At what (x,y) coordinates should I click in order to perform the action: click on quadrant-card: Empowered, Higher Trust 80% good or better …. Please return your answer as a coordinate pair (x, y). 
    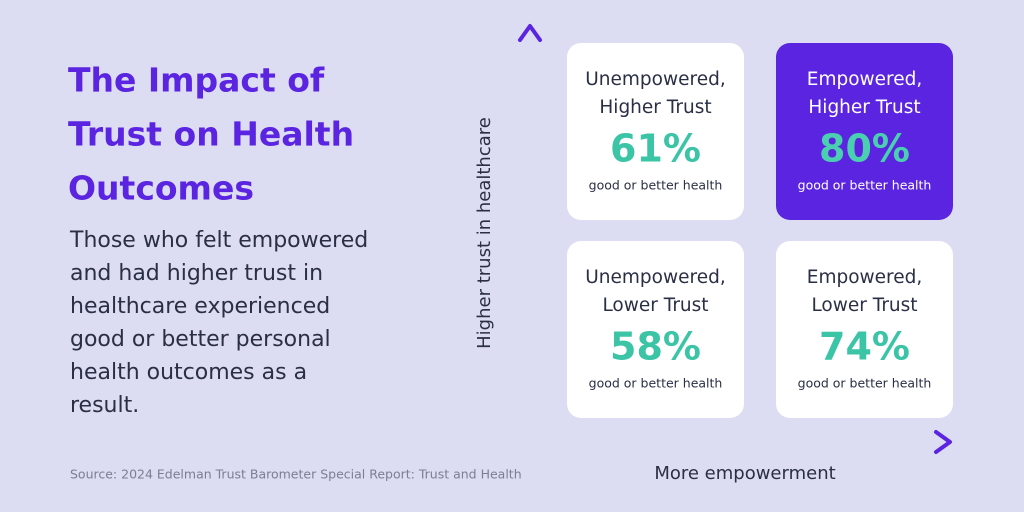
    Looking at the image, I should click on (864, 131).